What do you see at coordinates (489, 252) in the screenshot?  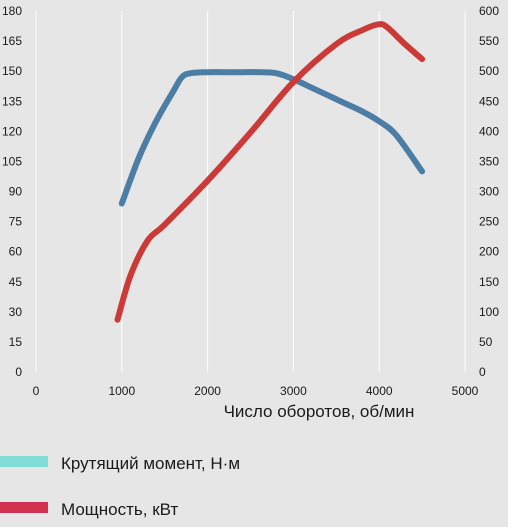 I see `y-right-tick-label: 200` at bounding box center [489, 252].